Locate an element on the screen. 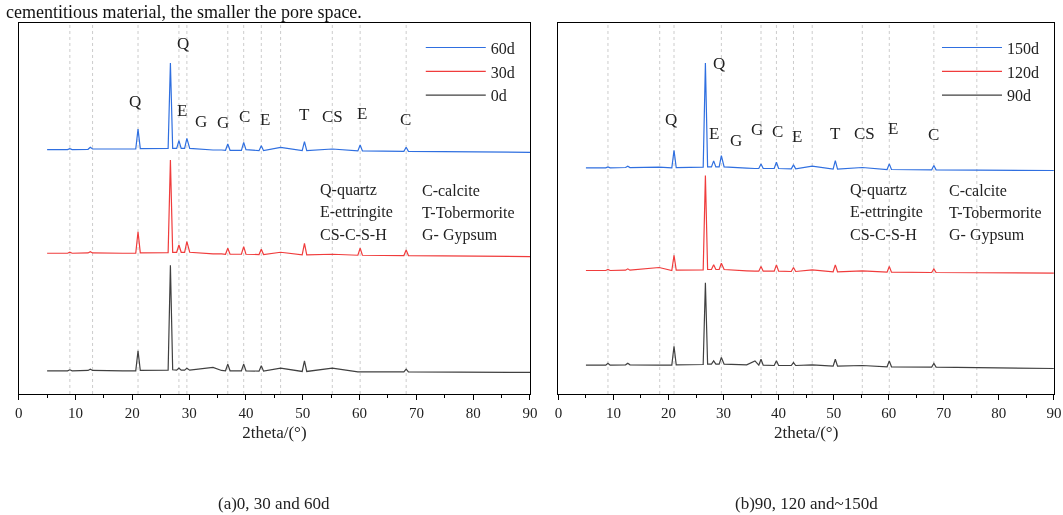 The height and width of the screenshot is (515, 1063). legend-label: 30d is located at coordinates (502, 72).